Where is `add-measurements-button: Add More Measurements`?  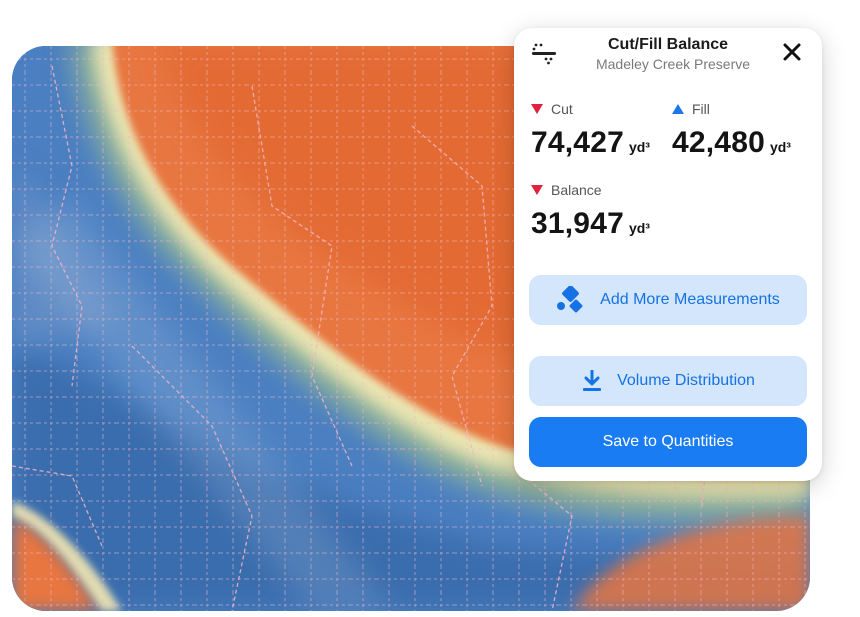 add-measurements-button: Add More Measurements is located at coordinates (668, 300).